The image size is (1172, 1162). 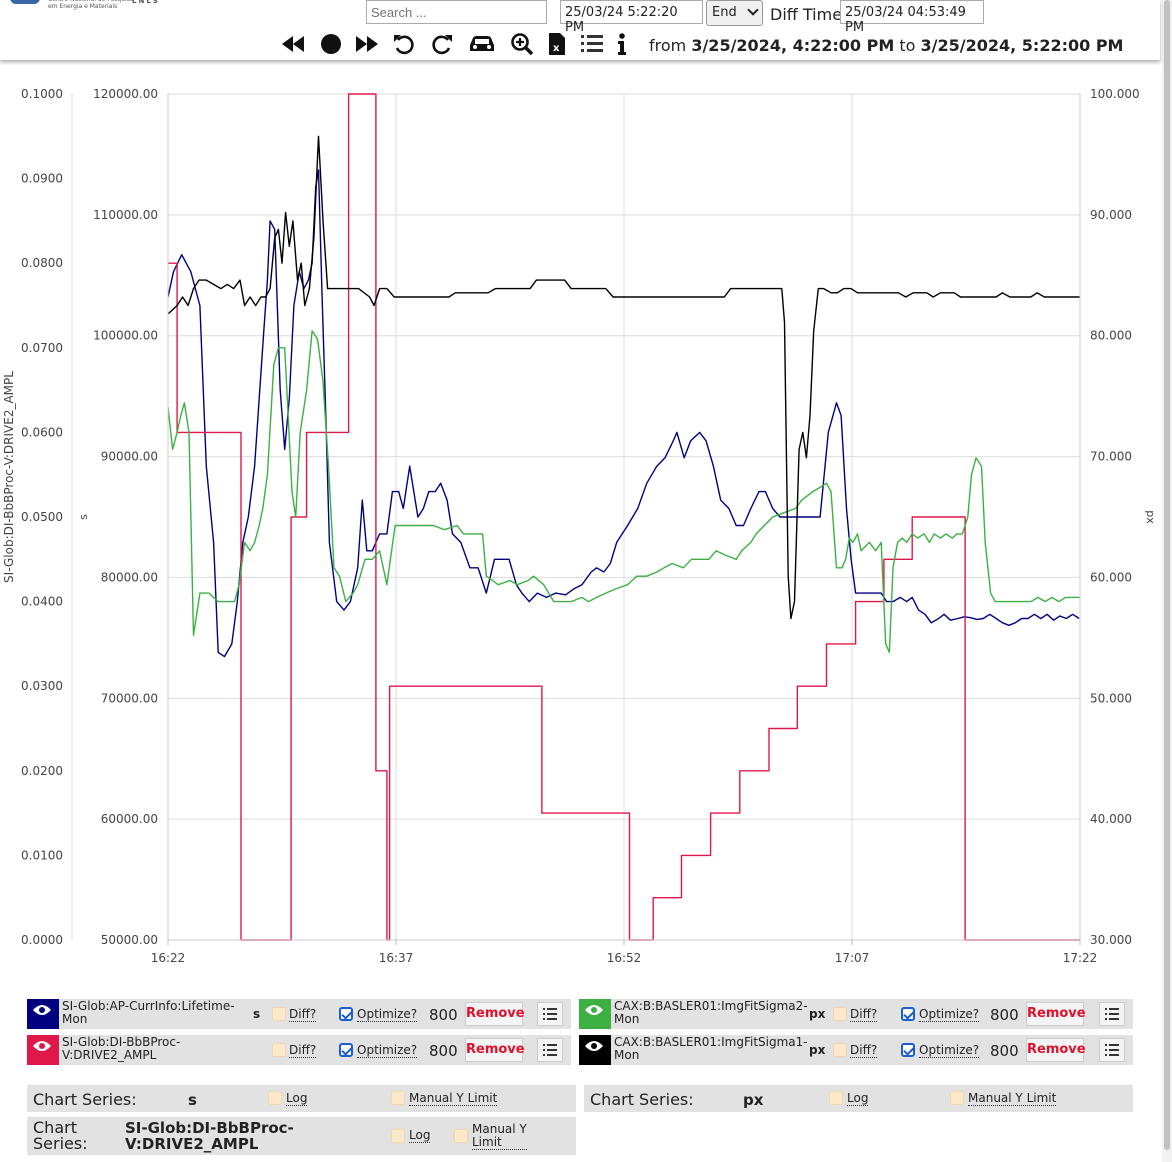 I want to click on y-left2-tick-label: 0.0100, so click(x=42, y=855).